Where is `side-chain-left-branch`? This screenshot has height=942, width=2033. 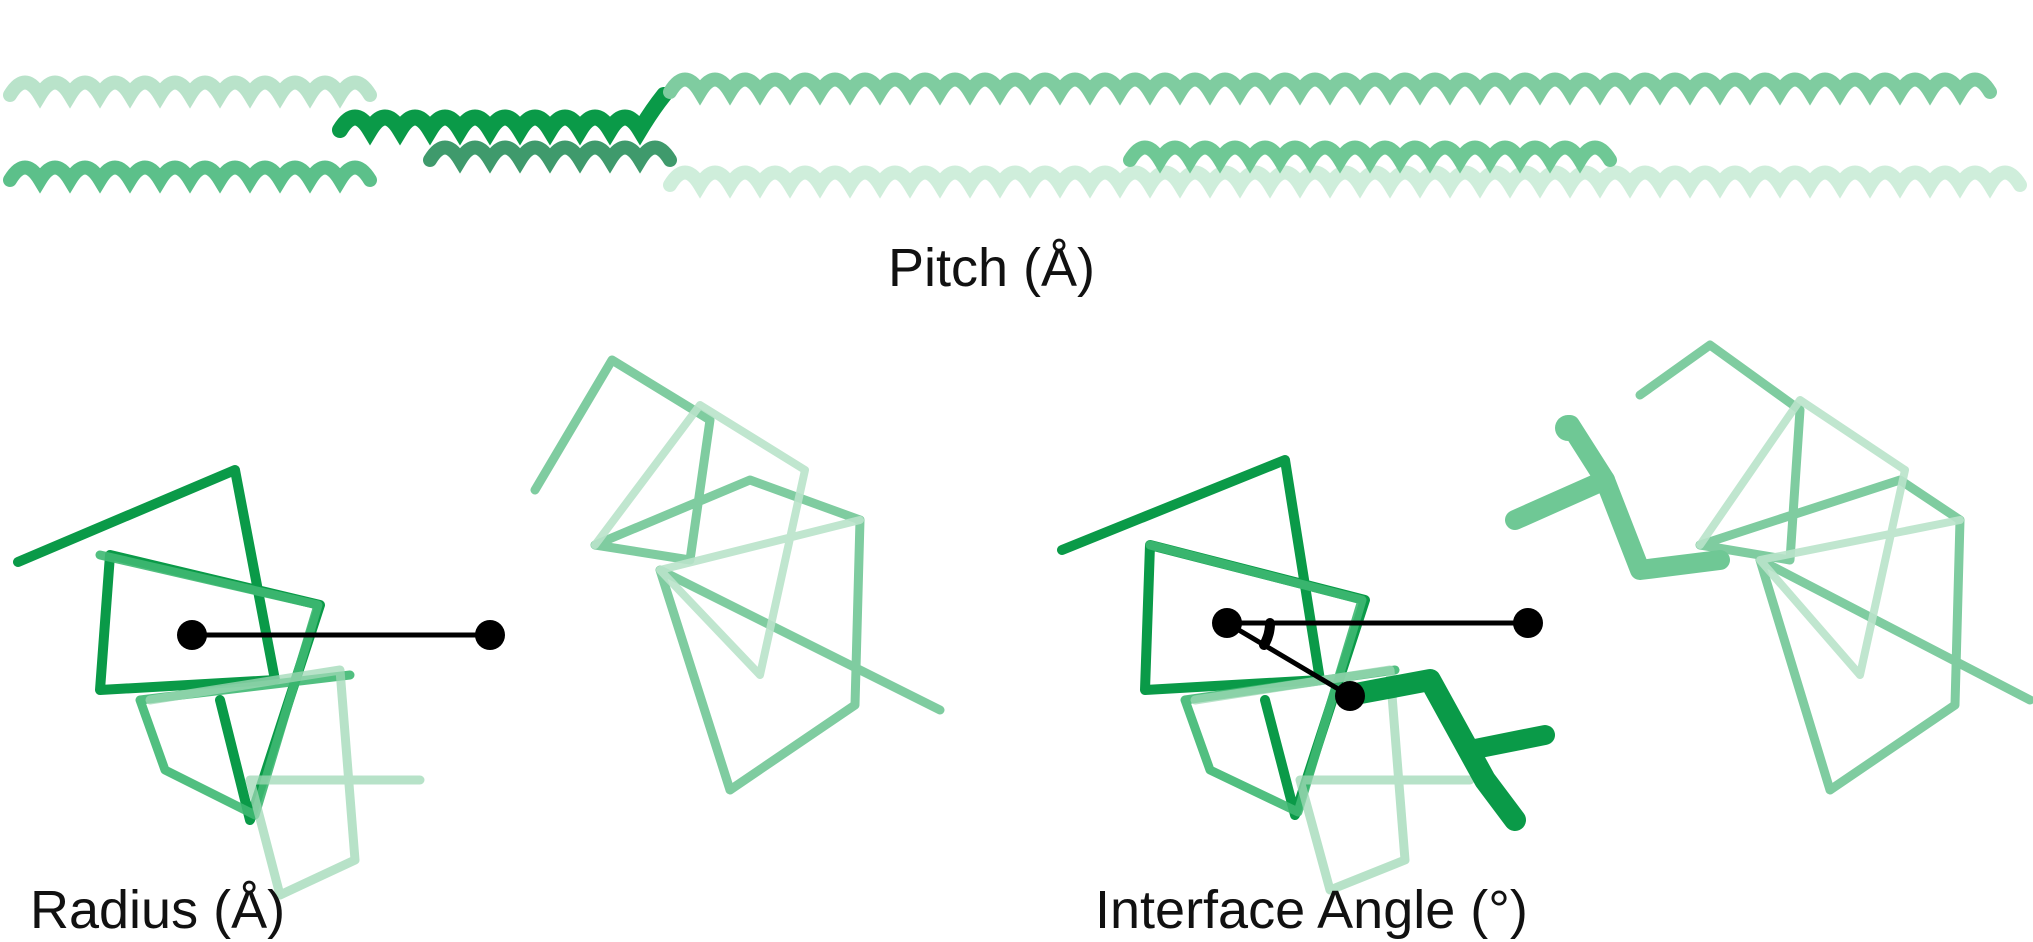
side-chain-left-branch is located at coordinates (1507, 742).